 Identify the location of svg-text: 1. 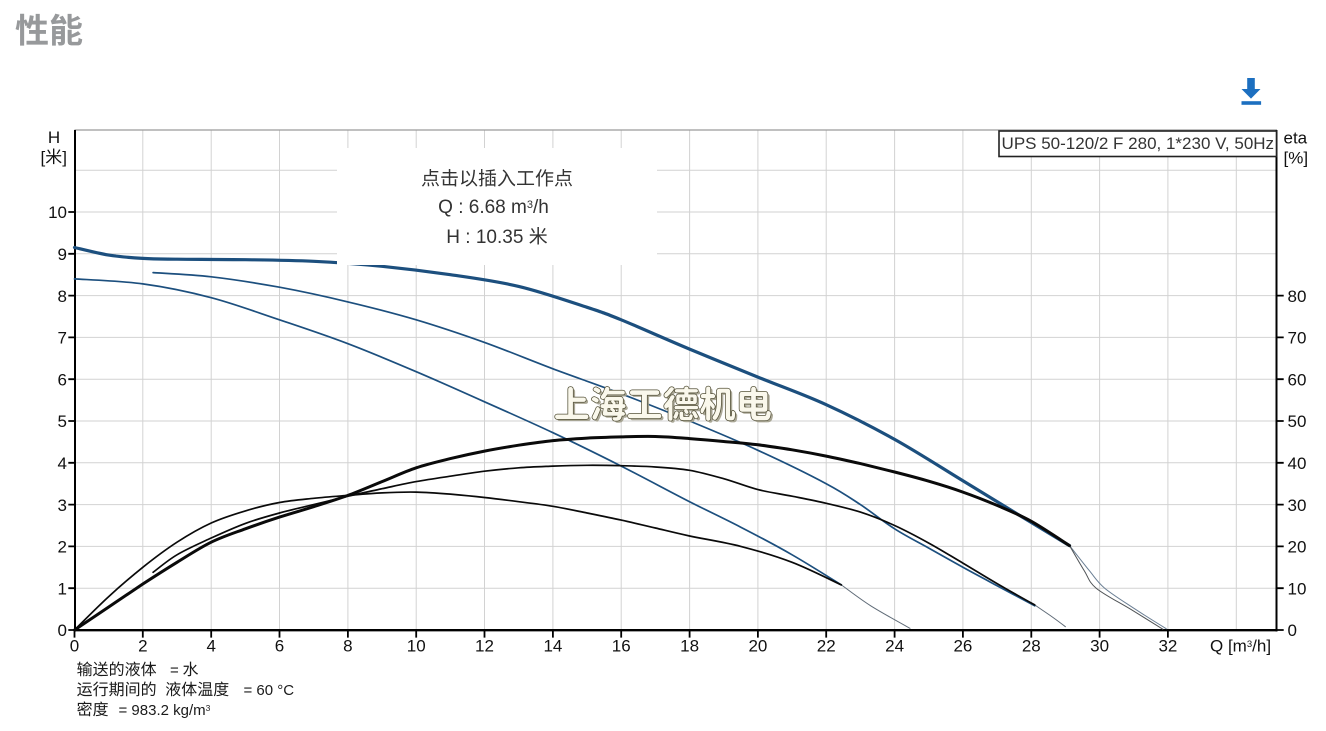
(62, 588).